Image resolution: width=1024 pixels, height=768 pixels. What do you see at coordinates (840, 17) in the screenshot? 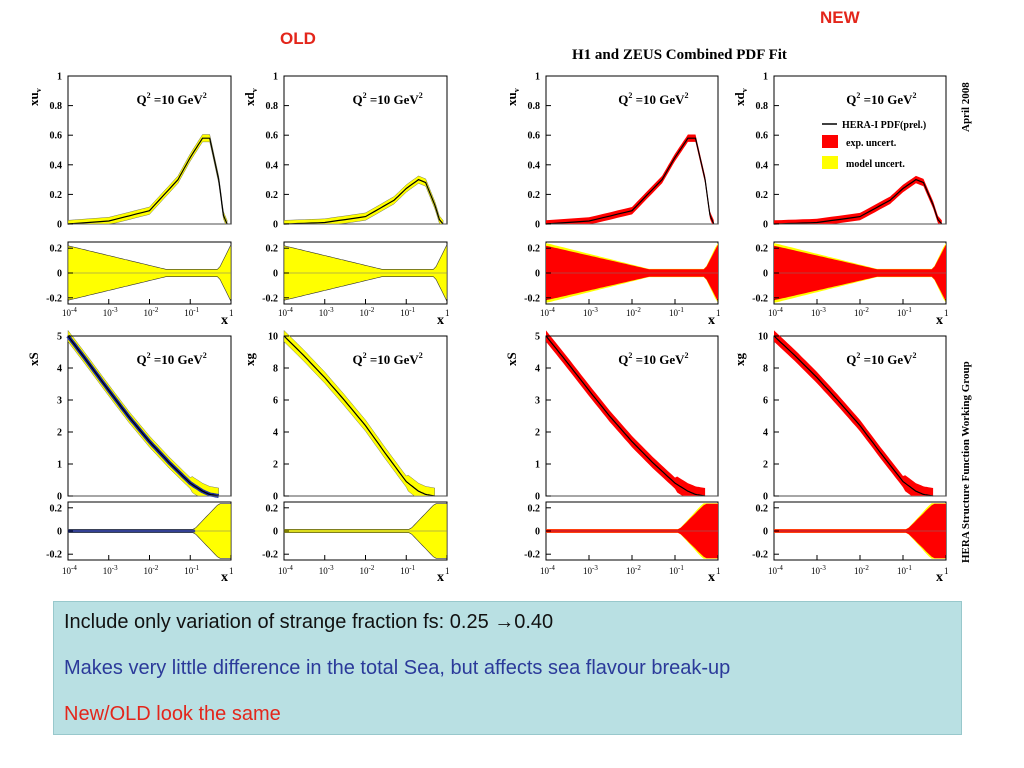
I see `new-label: NEW` at bounding box center [840, 17].